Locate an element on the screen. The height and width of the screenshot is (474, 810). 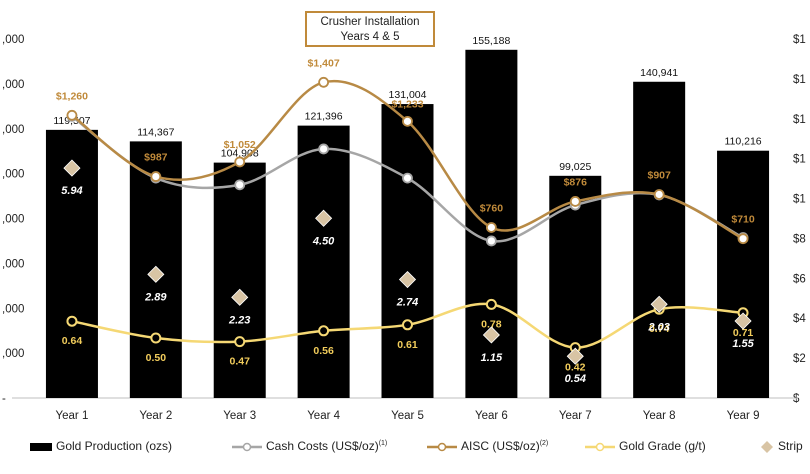
aisc-data-label: $710 is located at coordinates (743, 220).